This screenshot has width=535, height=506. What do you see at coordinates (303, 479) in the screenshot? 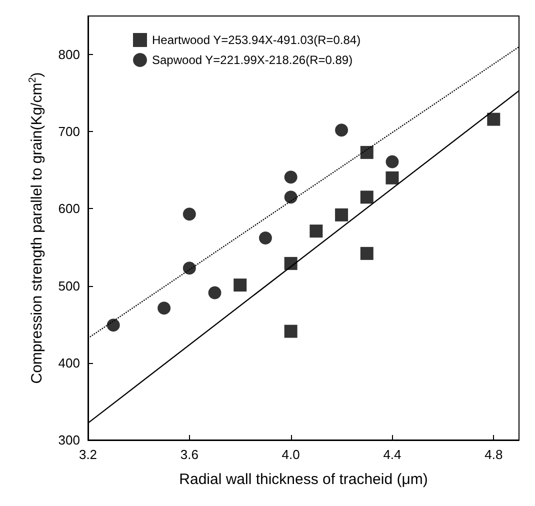
I see `x-axis-title: Radial wall thickness of tracheid (μm)` at bounding box center [303, 479].